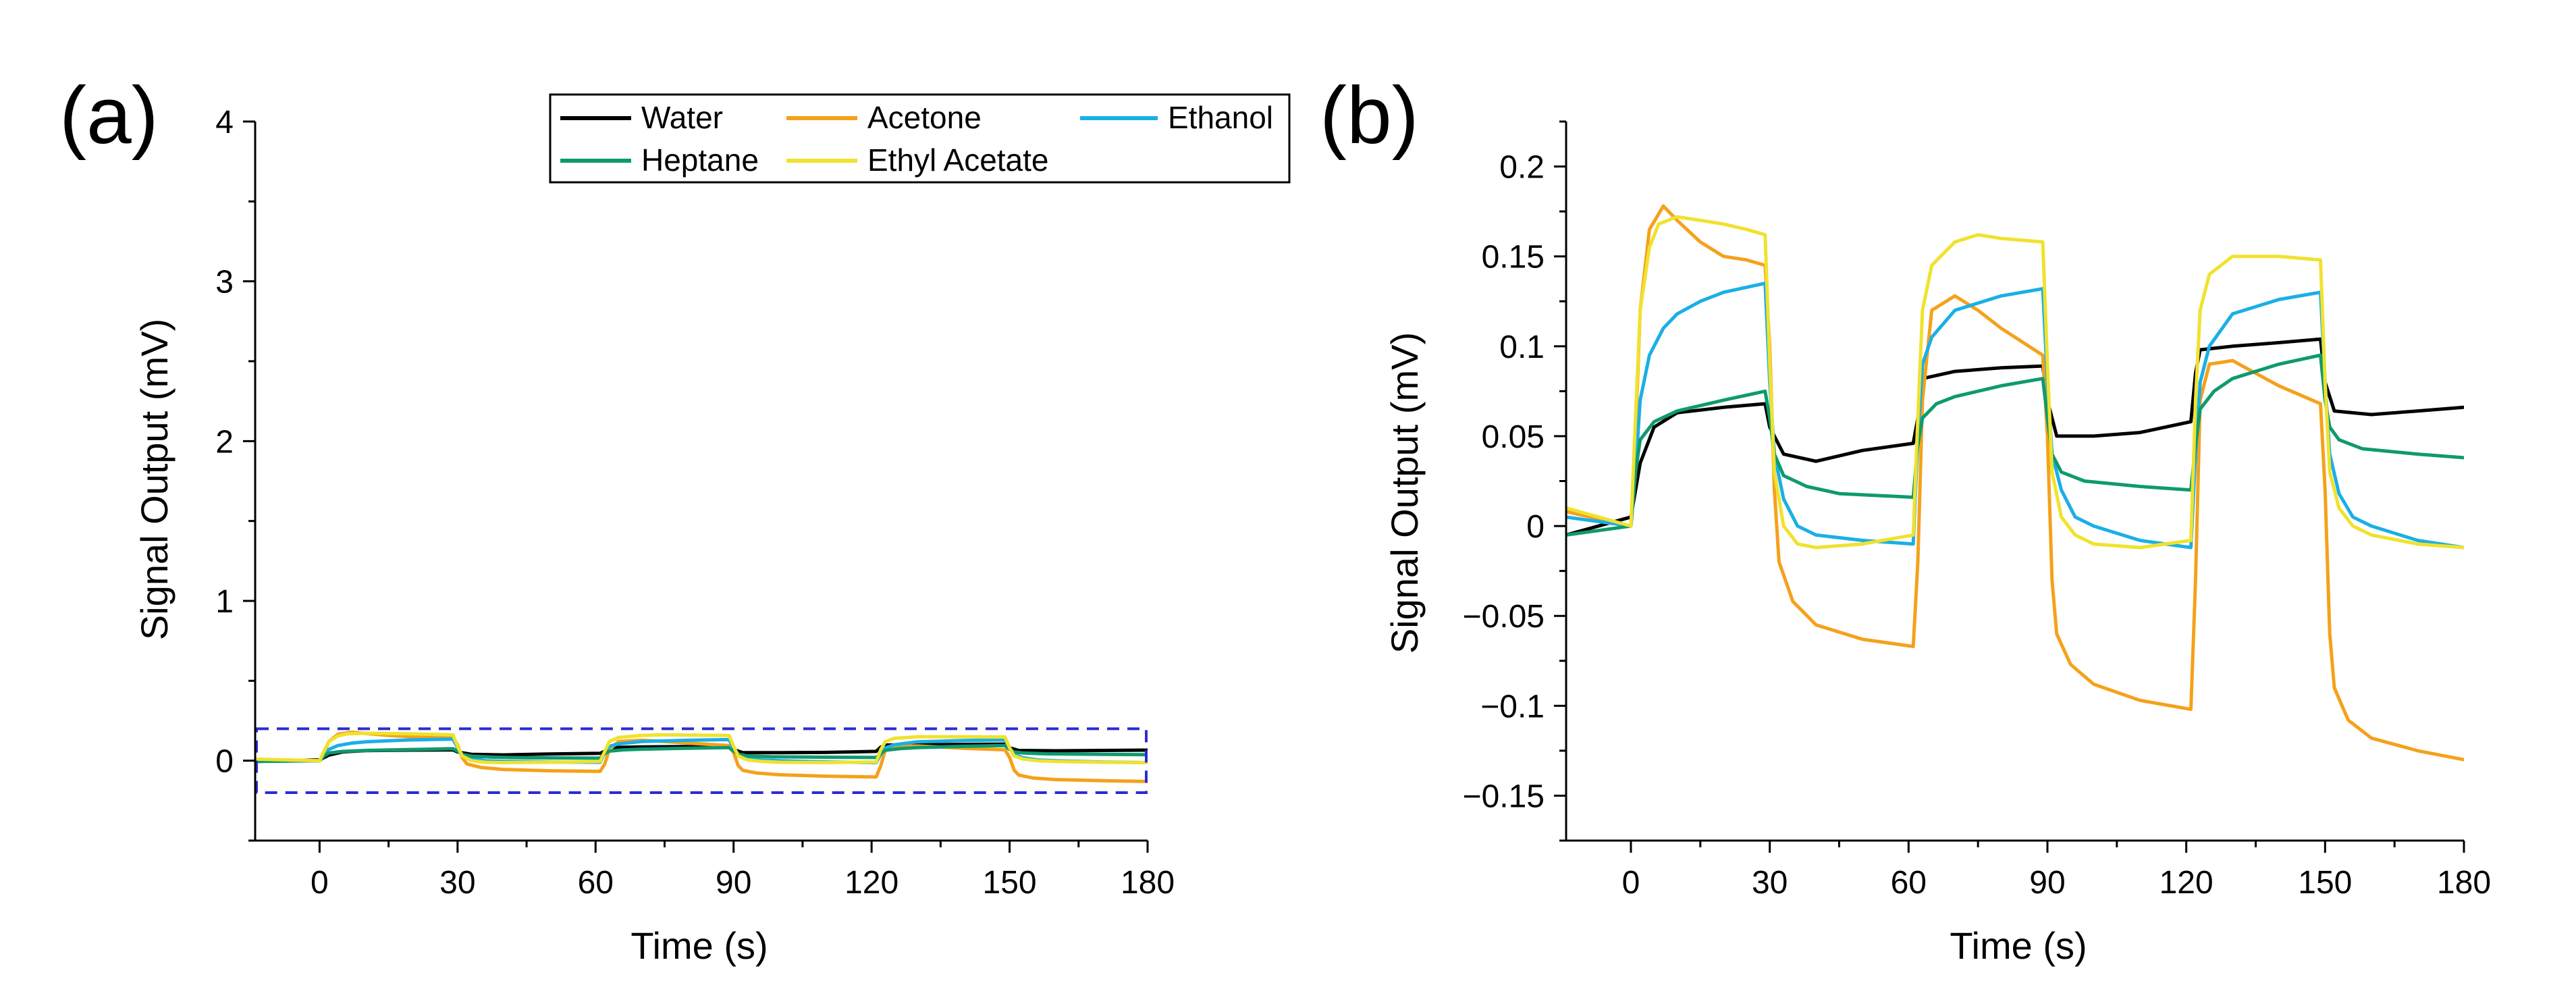 This screenshot has height=1006, width=2576. What do you see at coordinates (682, 117) in the screenshot?
I see `legend-label-water: Water` at bounding box center [682, 117].